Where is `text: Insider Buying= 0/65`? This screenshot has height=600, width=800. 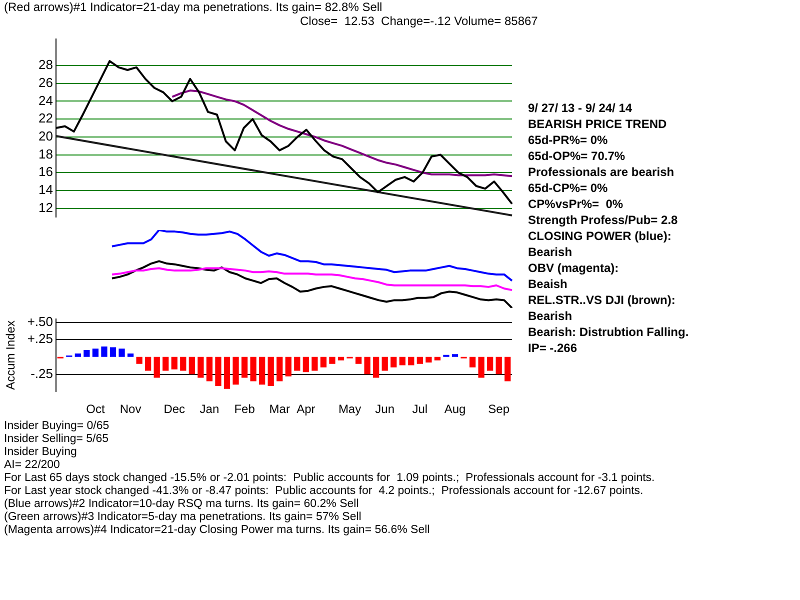 text: Insider Buying= 0/65 is located at coordinates (57, 426).